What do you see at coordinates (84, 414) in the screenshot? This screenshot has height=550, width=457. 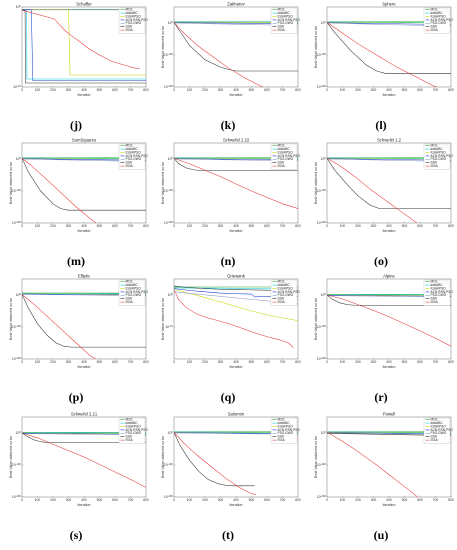 I see `chart-title: Schwefel 2.21` at bounding box center [84, 414].